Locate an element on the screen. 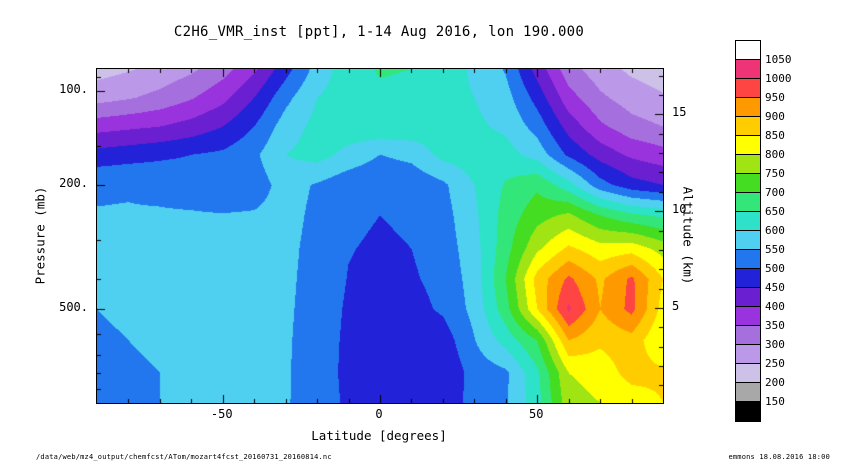 The image size is (864, 471). colorbar-level-label: 200 is located at coordinates (775, 382).